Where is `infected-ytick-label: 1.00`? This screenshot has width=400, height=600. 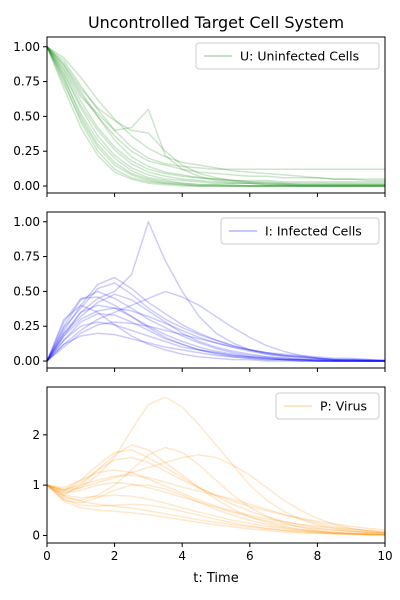 infected-ytick-label: 1.00 is located at coordinates (26, 222).